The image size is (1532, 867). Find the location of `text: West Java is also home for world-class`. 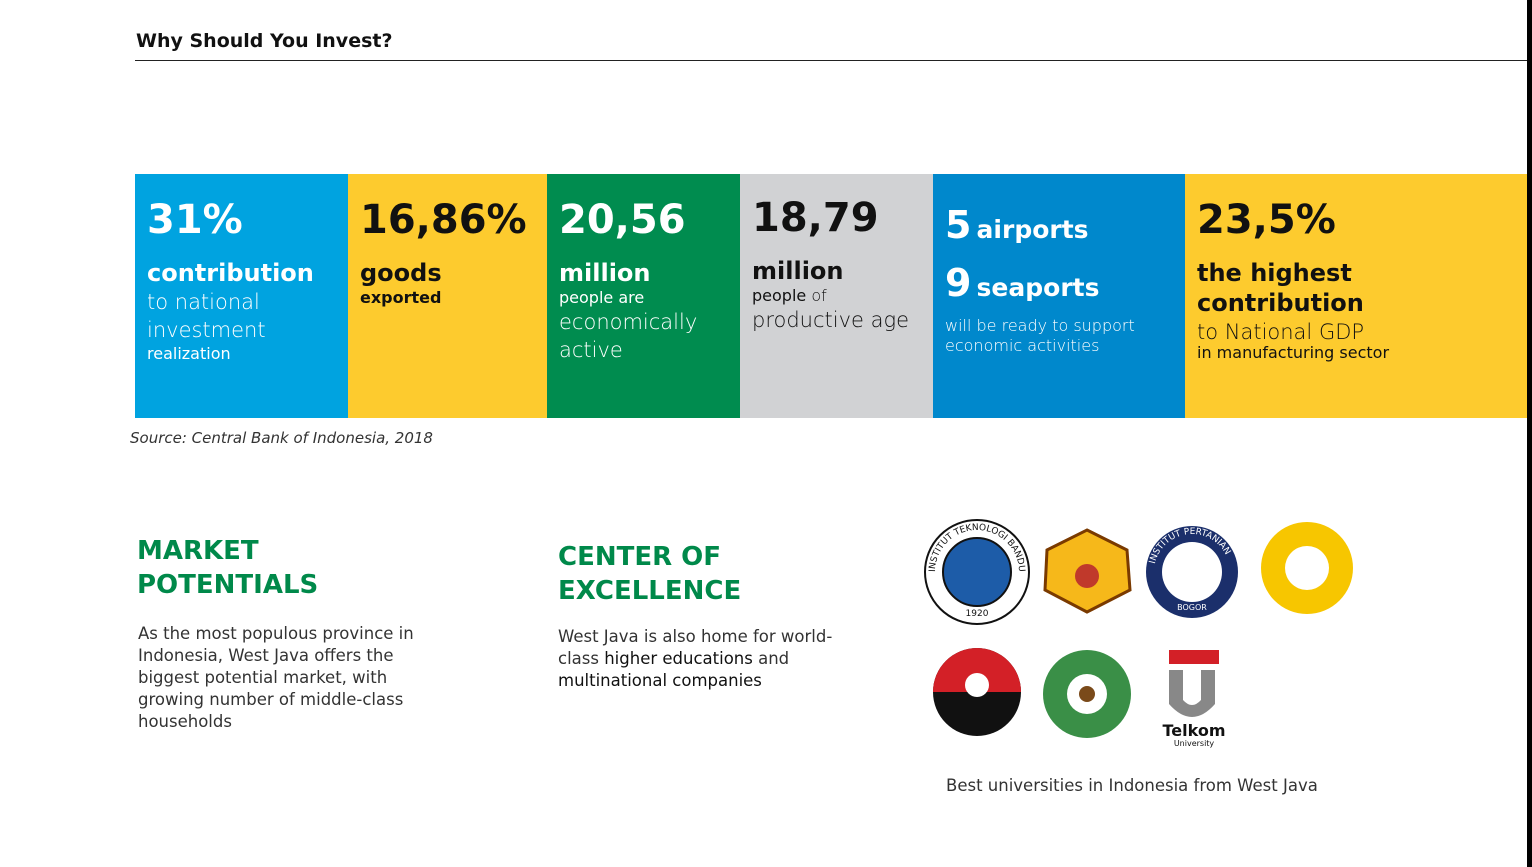

text: West Java is also home for world-class is located at coordinates (695, 647).